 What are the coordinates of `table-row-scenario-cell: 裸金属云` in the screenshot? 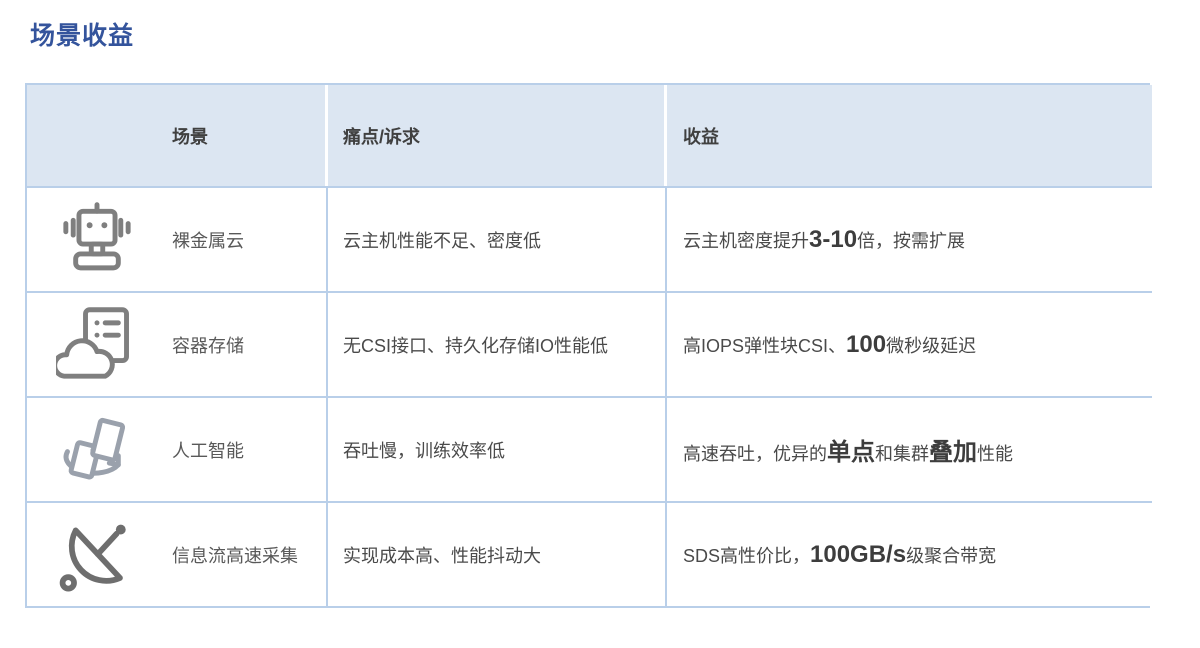 It's located at (177, 238).